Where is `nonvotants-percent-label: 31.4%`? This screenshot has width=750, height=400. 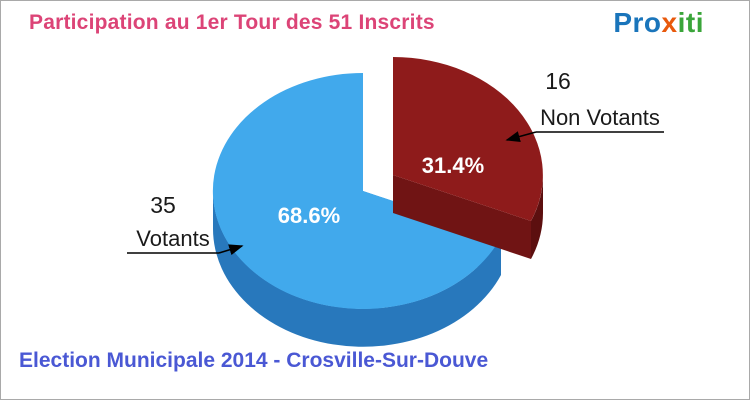 nonvotants-percent-label: 31.4% is located at coordinates (453, 165).